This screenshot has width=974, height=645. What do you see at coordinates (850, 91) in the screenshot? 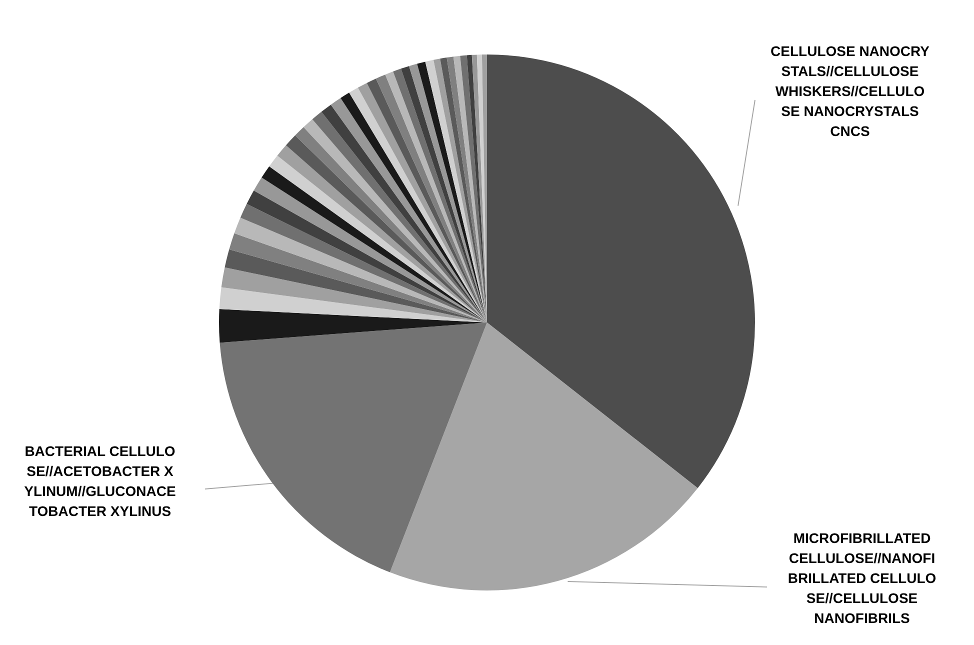
I see `slice-label: CELLULOSE NANOCRYSTALS//CELLULOSE WHISKERS//CELLULOSE NANOCRYSTALS CNCS` at bounding box center [850, 91].